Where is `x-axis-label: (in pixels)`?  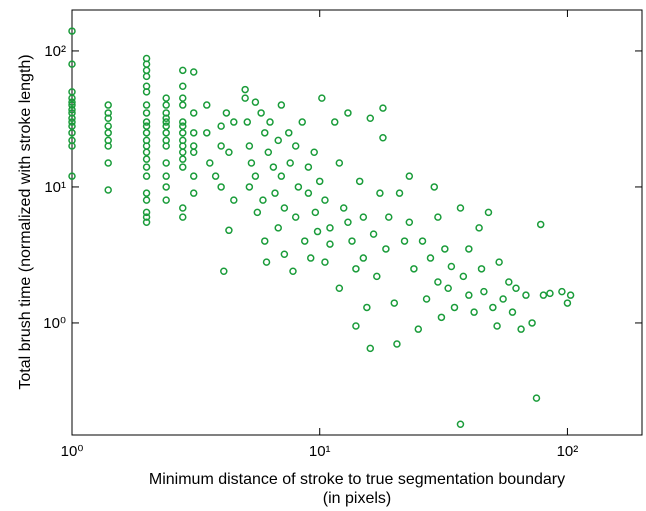
x-axis-label: (in pixels) is located at coordinates (357, 498).